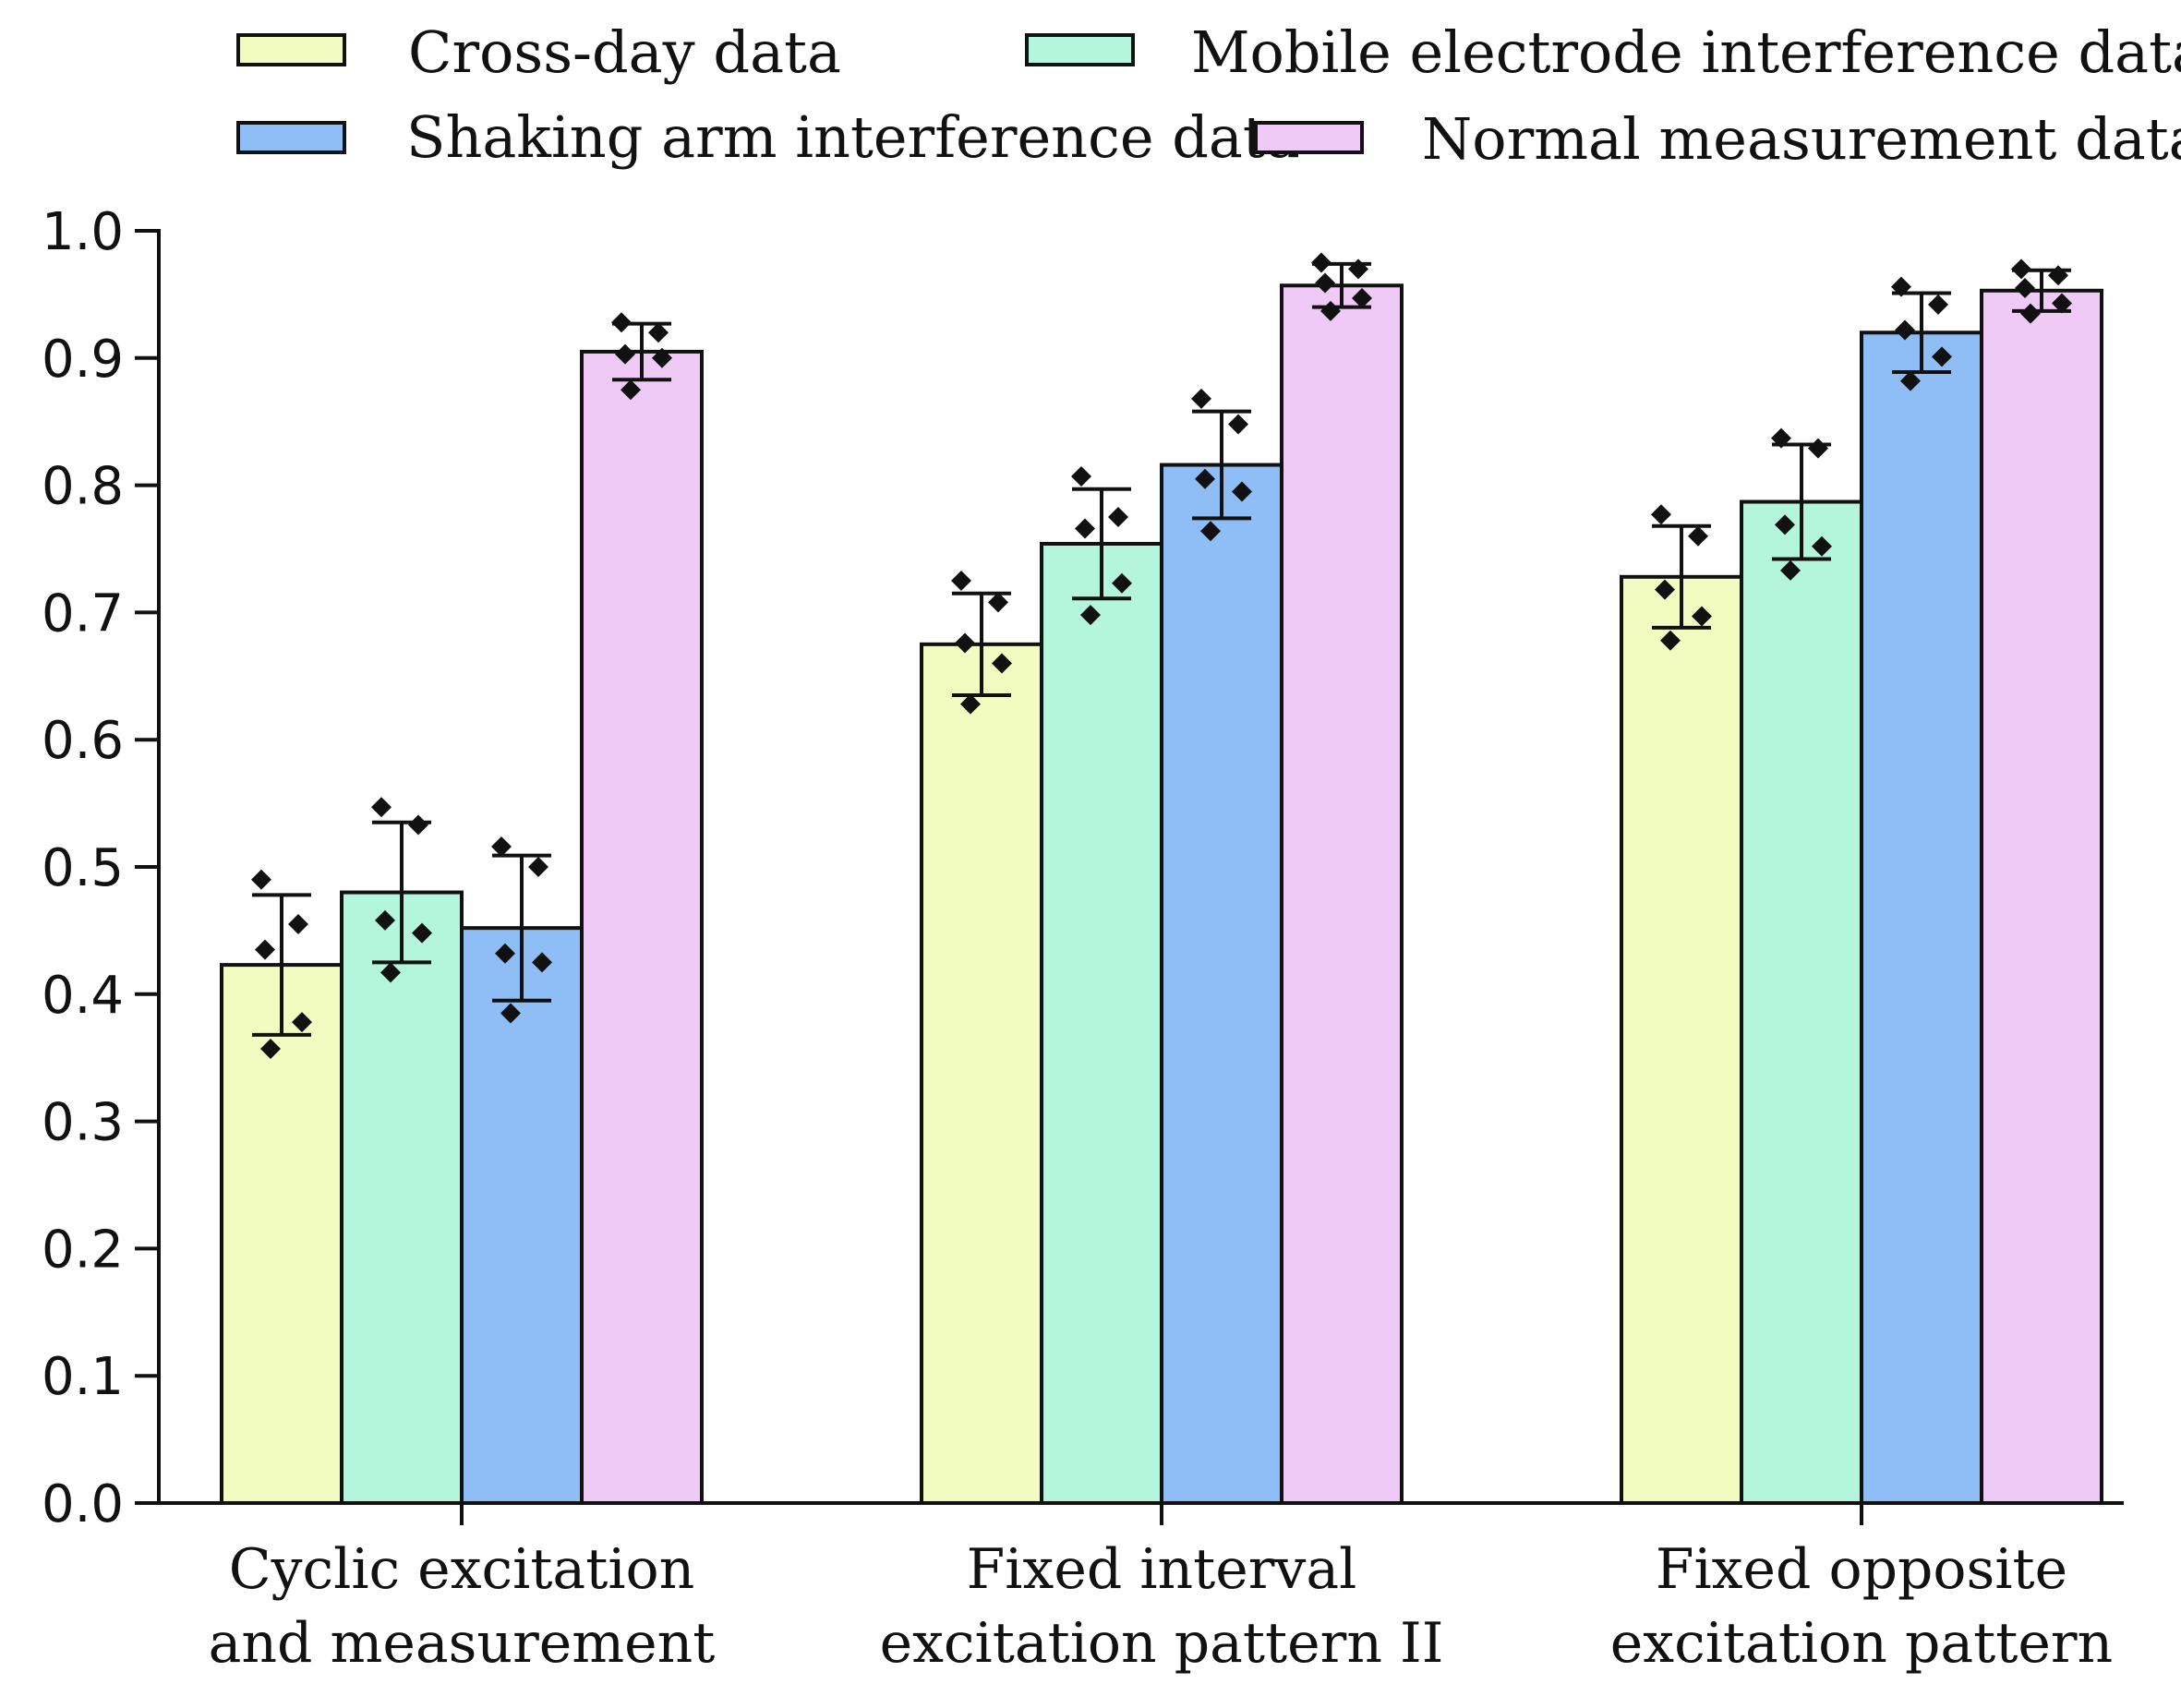 The height and width of the screenshot is (1708, 2181). I want to click on bar-s2-c2, so click(1101, 1023).